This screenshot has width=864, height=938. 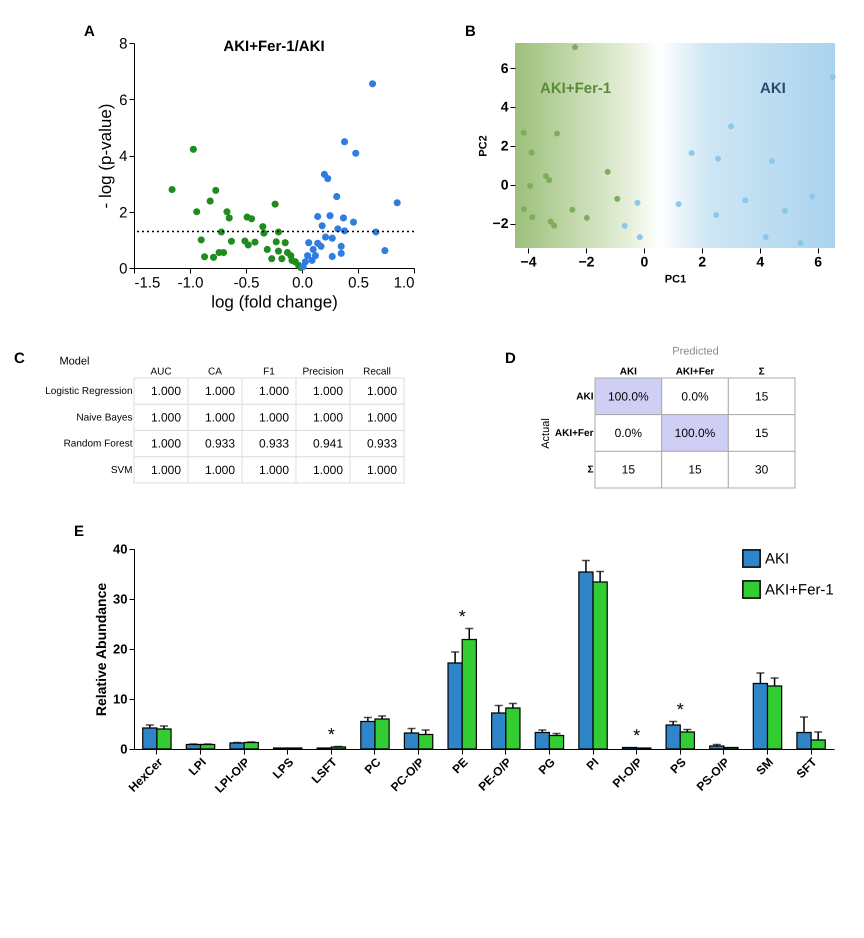 I want to click on y-tick-label: 30, so click(x=120, y=599).